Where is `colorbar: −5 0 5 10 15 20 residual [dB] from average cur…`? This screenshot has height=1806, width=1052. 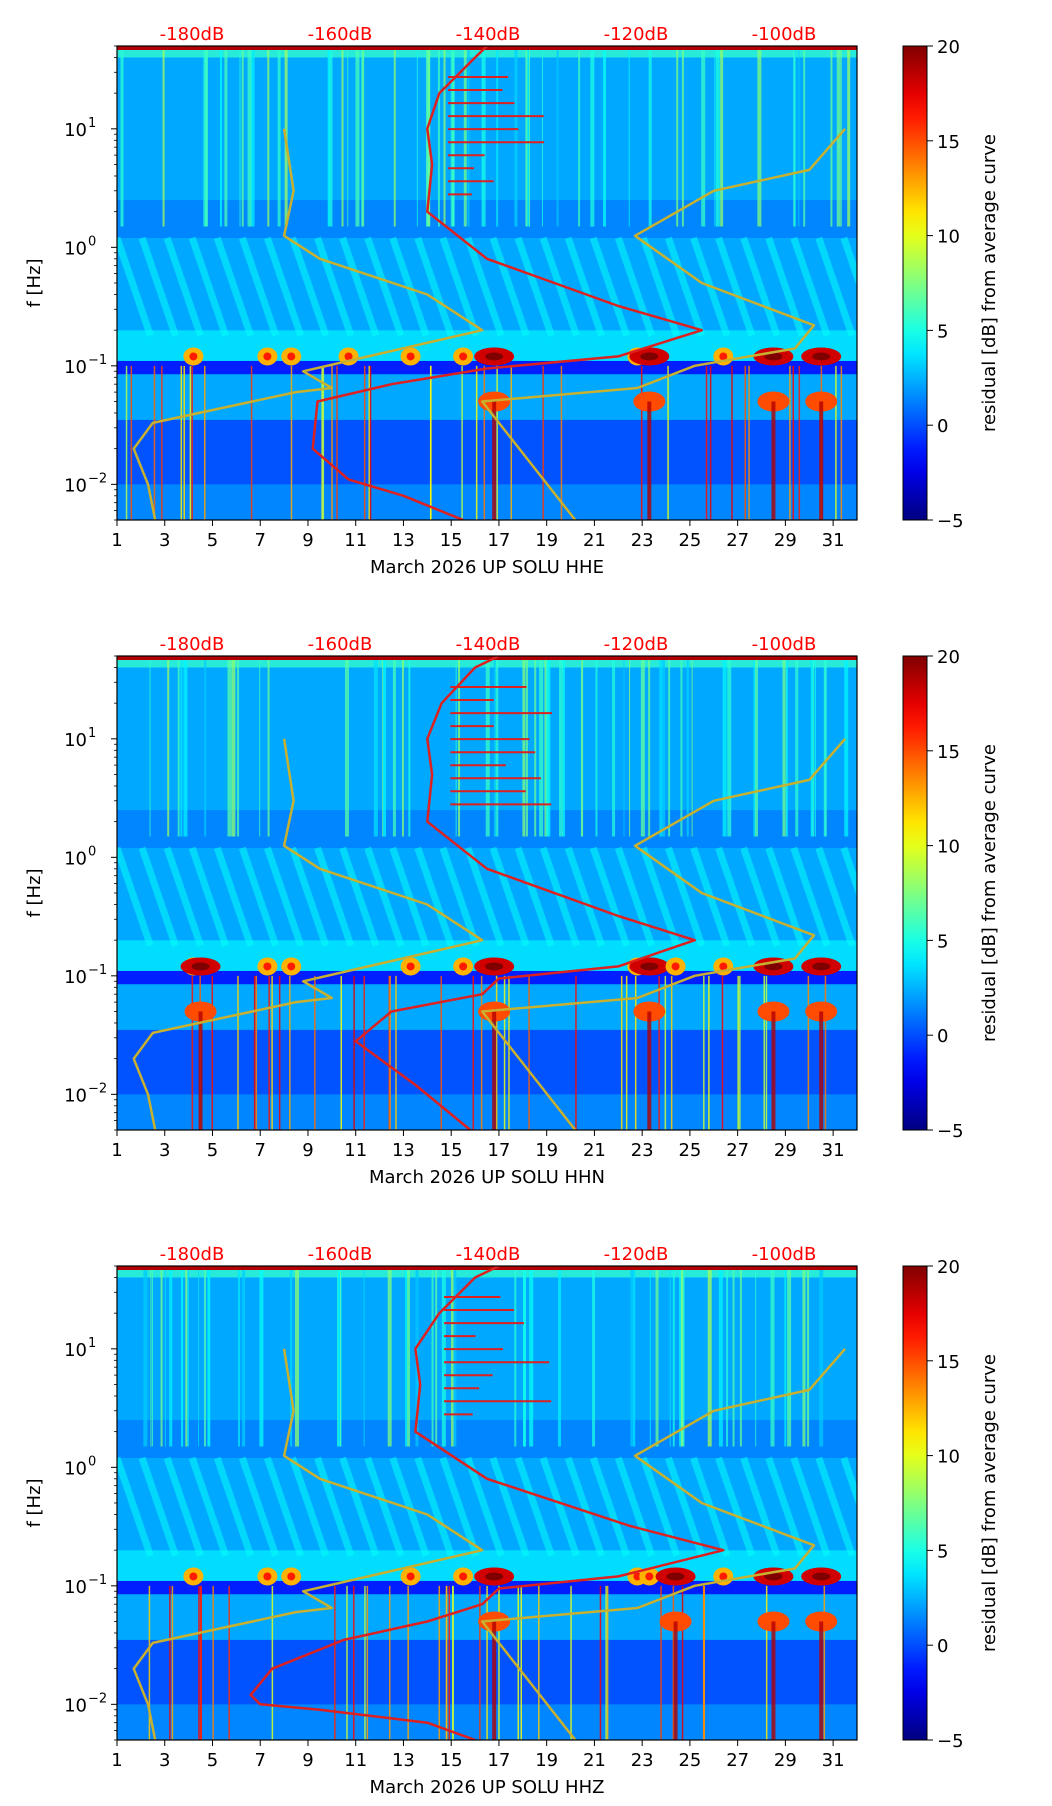
colorbar: −5 0 5 10 15 20 residual [dB] from average cur… is located at coordinates (951, 1504).